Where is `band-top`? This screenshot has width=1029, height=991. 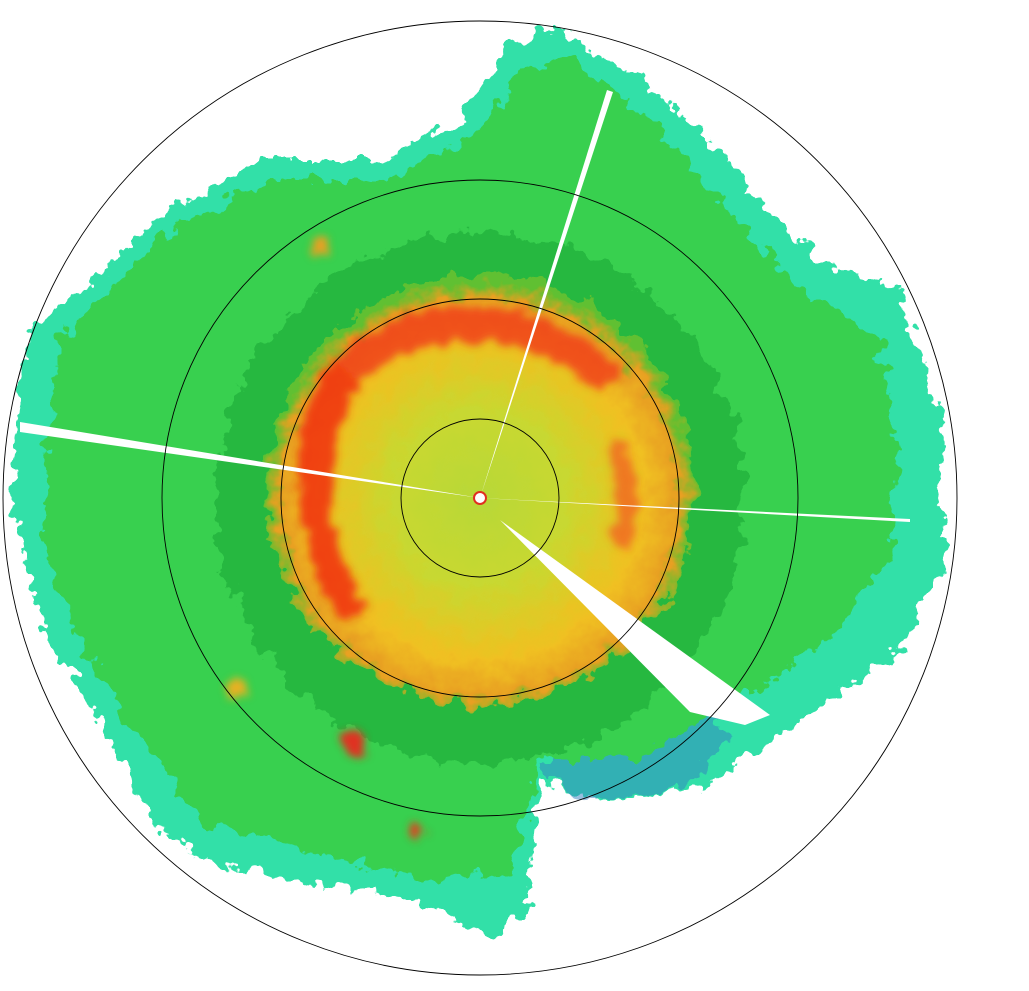
band-top is located at coordinates (475, 349).